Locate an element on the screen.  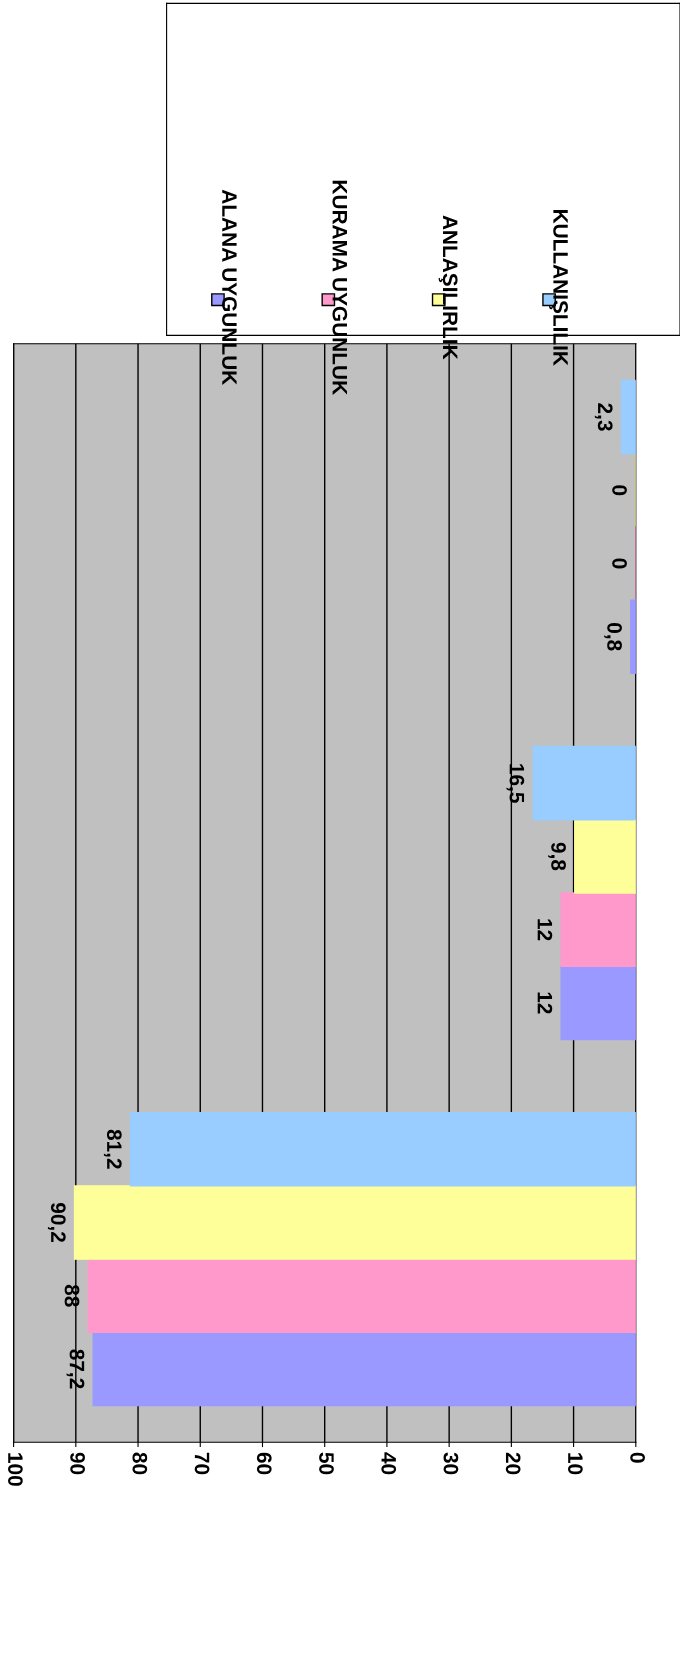
x-tick-label: 0 is located at coordinates (637, 1457).